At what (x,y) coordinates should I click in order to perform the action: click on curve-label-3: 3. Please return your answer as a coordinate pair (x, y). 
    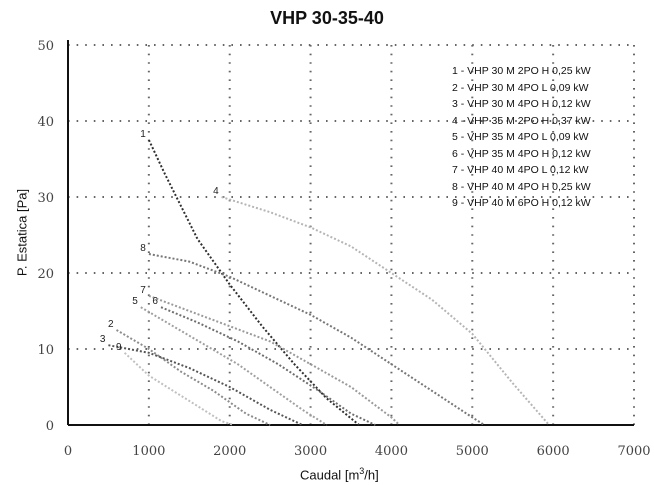
    Looking at the image, I should click on (103, 339).